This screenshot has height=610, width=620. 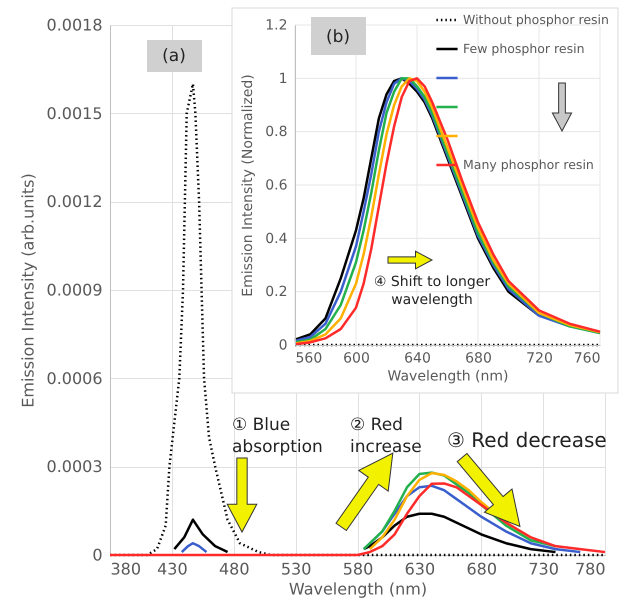 What do you see at coordinates (543, 569) in the screenshot?
I see `x-tick-label: 730` at bounding box center [543, 569].